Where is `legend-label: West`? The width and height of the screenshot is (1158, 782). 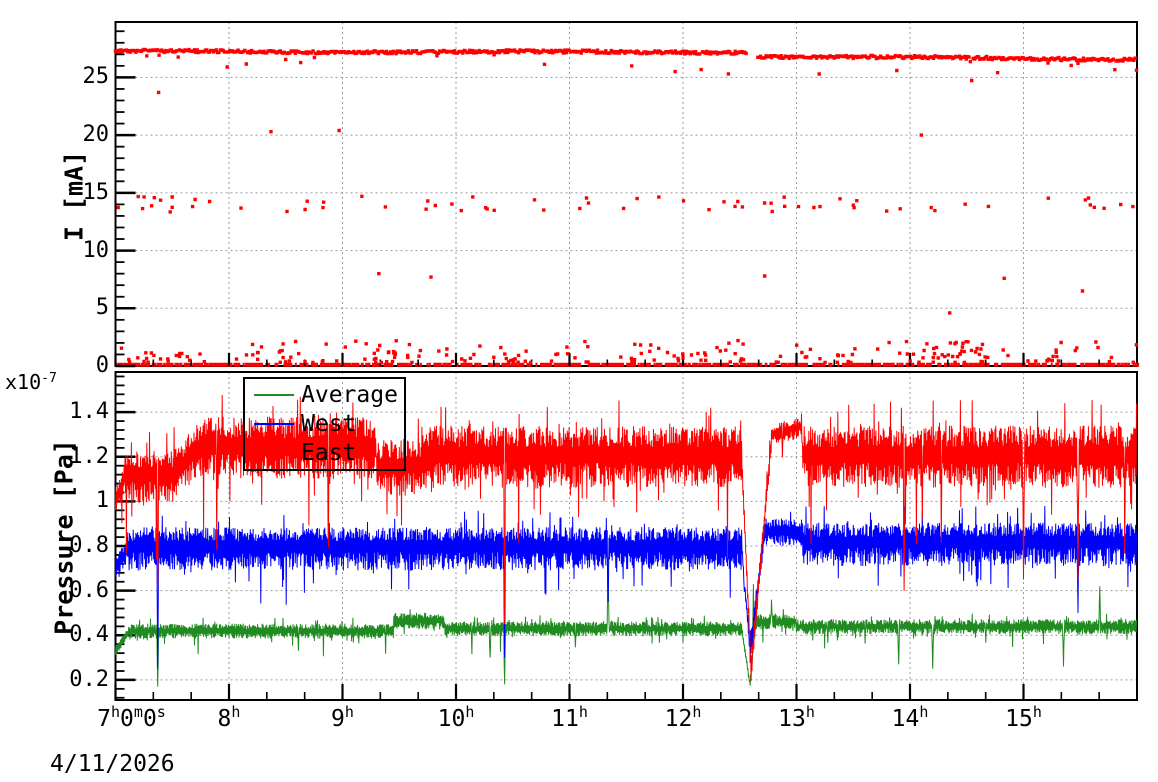 legend-label: West is located at coordinates (329, 423).